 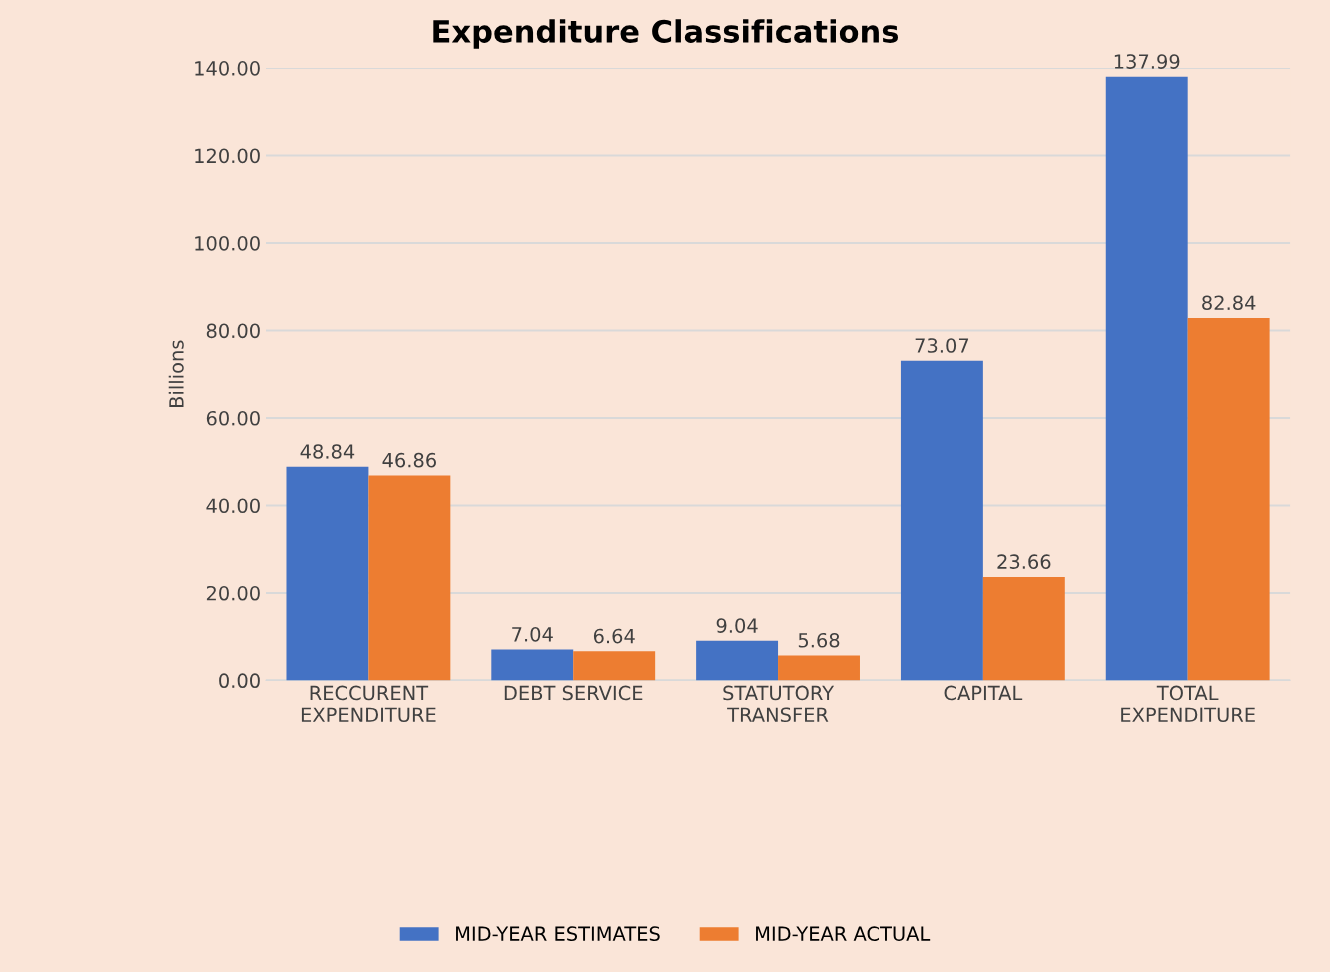 What do you see at coordinates (1229, 303) in the screenshot?
I see `data-label: 82.84` at bounding box center [1229, 303].